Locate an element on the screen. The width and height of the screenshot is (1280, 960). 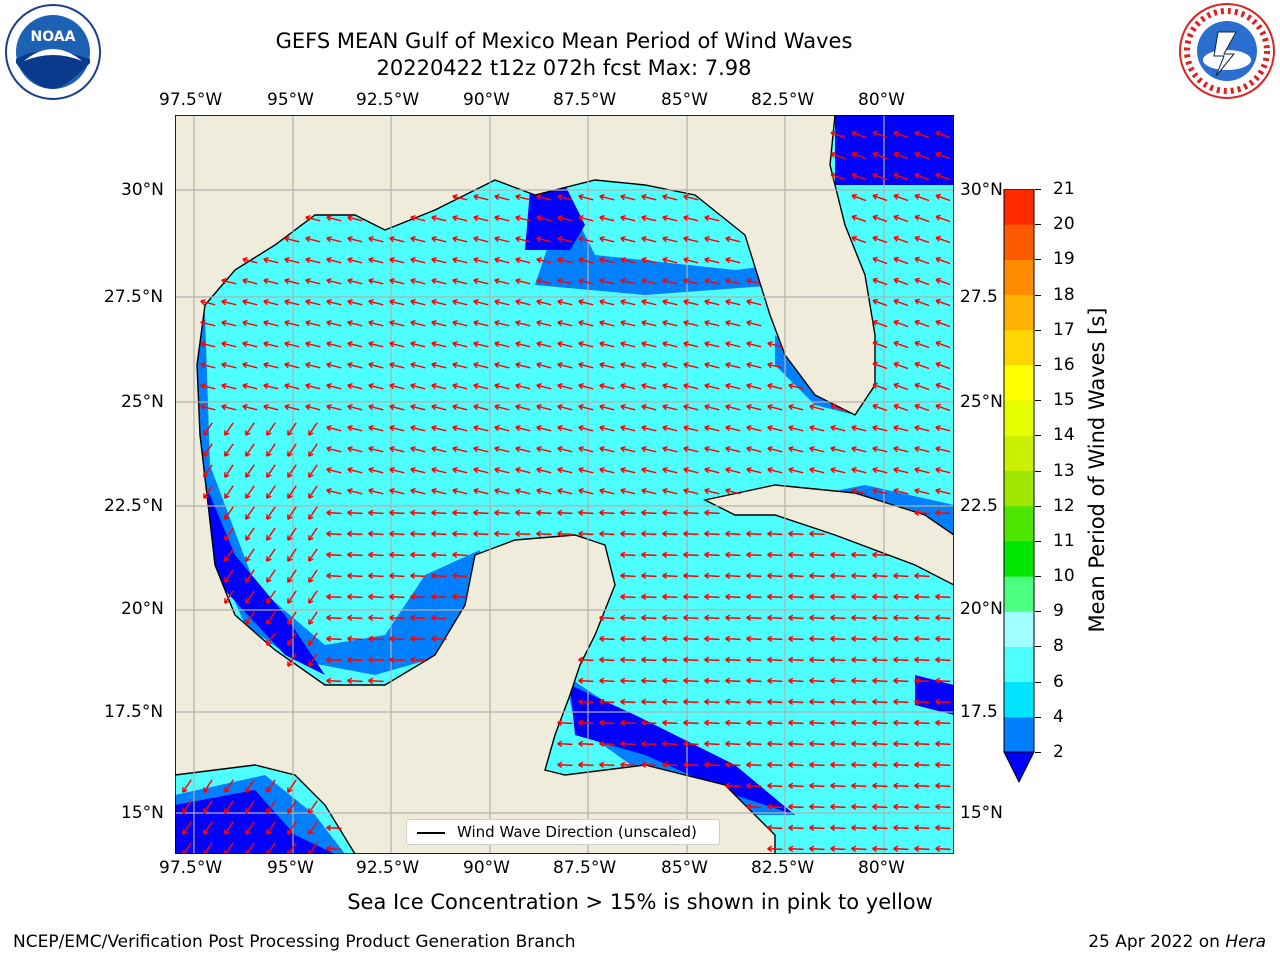
colorbar-tick-mark is located at coordinates (1038, 330).